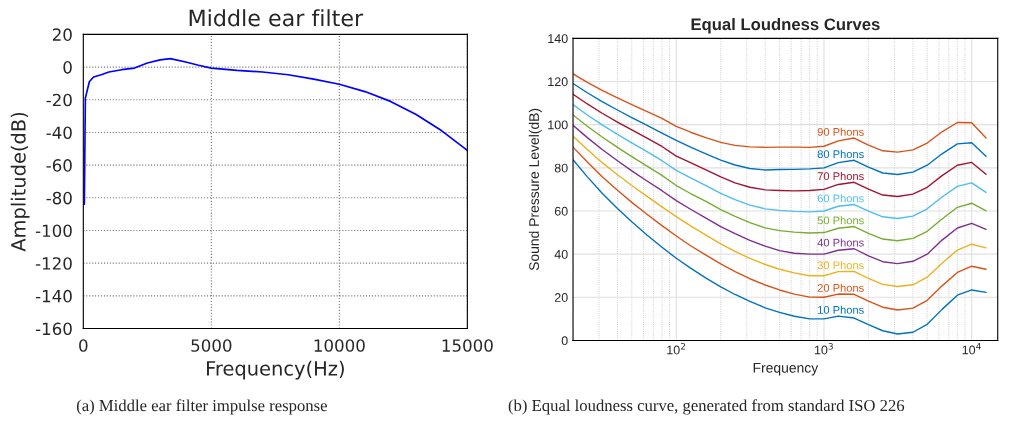 Image resolution: width=1016 pixels, height=441 pixels. What do you see at coordinates (467, 345) in the screenshot?
I see `x-tick-label: 15000` at bounding box center [467, 345].